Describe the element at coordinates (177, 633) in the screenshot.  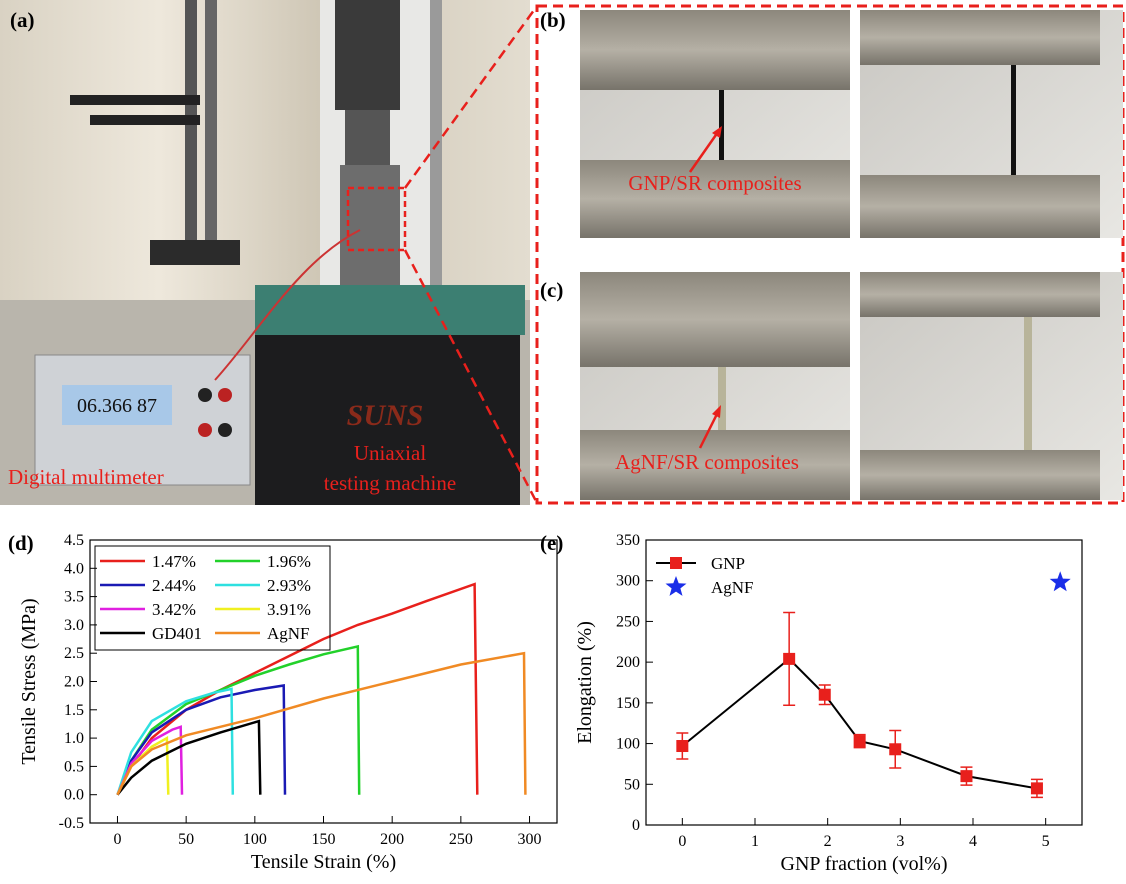
I see `legend-label: GD401` at that location.